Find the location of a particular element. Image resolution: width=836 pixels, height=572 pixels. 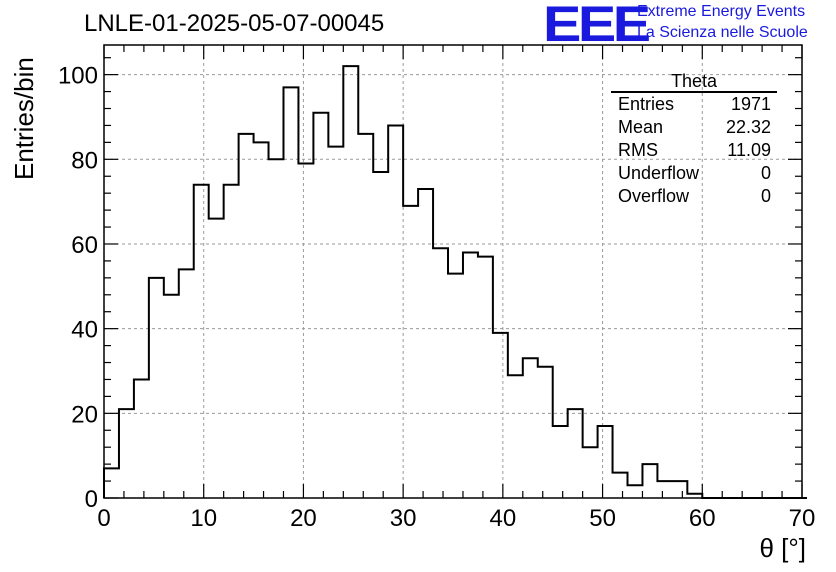

stats-label: Entries is located at coordinates (646, 104).